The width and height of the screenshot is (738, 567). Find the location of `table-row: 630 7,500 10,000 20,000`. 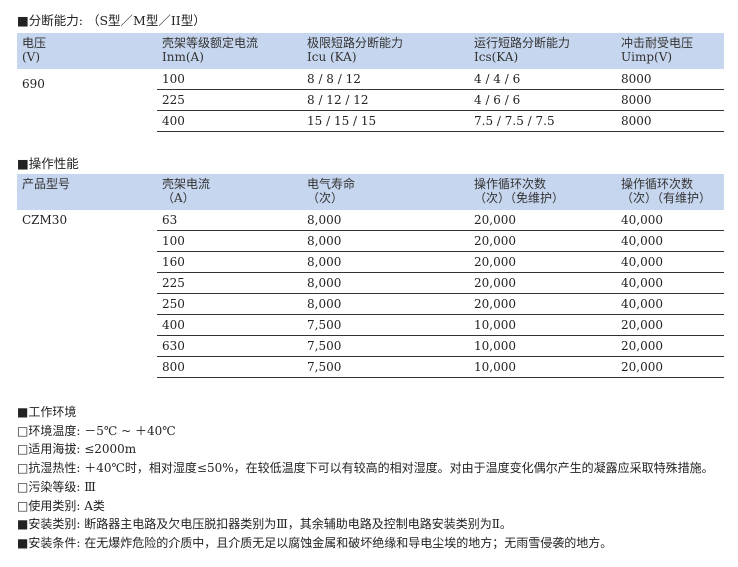

table-row: 630 7,500 10,000 20,000 is located at coordinates (370, 346).